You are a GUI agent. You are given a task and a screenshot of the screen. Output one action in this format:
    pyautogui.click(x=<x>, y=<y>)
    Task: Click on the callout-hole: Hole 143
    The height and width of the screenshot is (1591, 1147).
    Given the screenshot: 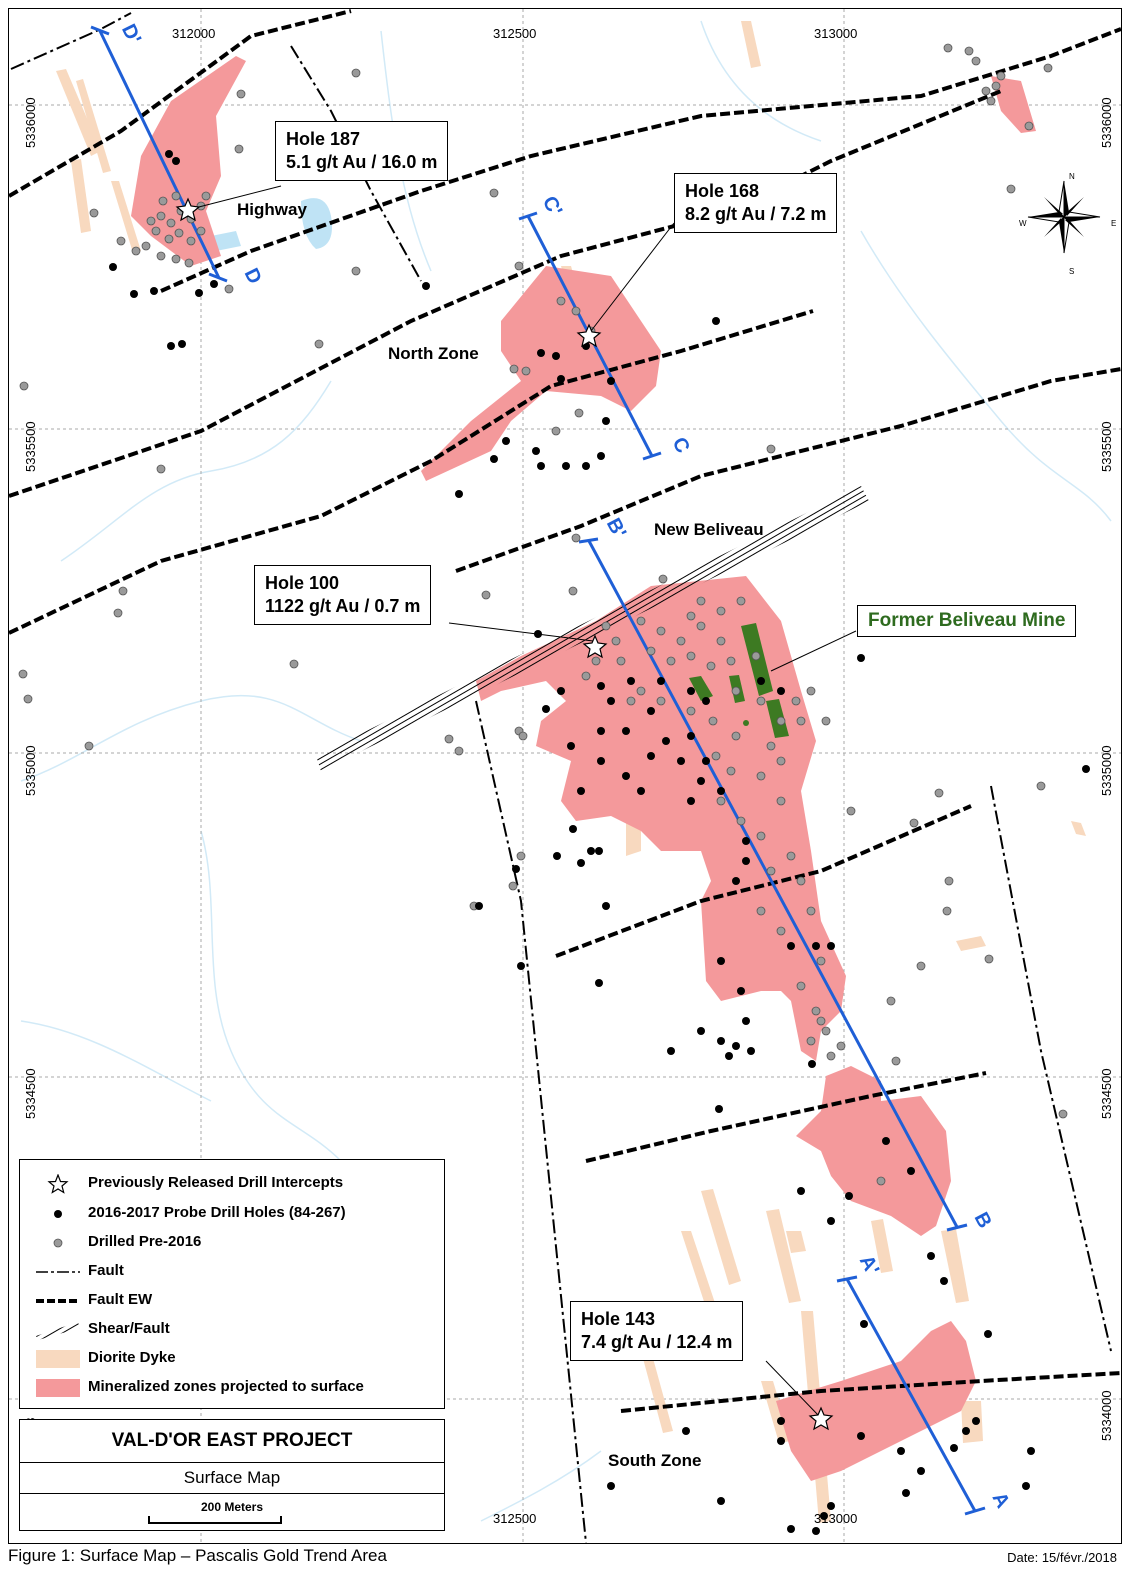 What is the action you would take?
    pyautogui.click(x=618, y=1319)
    